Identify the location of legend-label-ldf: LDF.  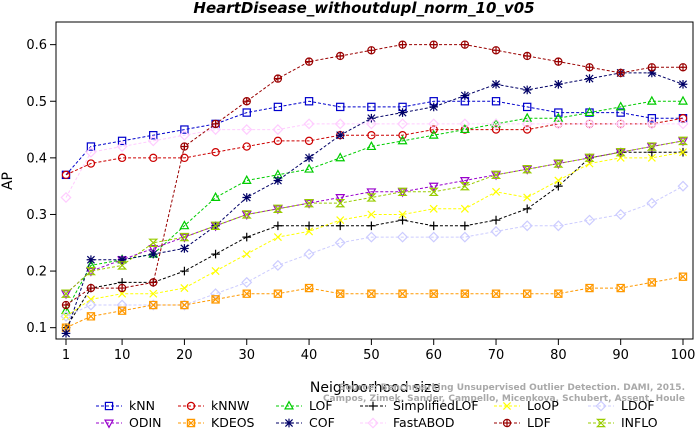
(539, 422).